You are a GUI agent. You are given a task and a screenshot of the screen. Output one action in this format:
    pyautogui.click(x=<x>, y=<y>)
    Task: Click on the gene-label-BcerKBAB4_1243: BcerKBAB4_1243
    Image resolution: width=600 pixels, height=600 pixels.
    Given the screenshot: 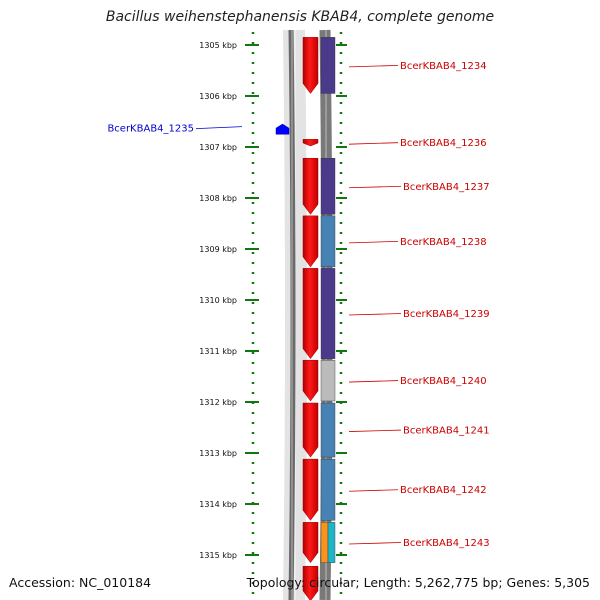 What is the action you would take?
    pyautogui.click(x=446, y=543)
    